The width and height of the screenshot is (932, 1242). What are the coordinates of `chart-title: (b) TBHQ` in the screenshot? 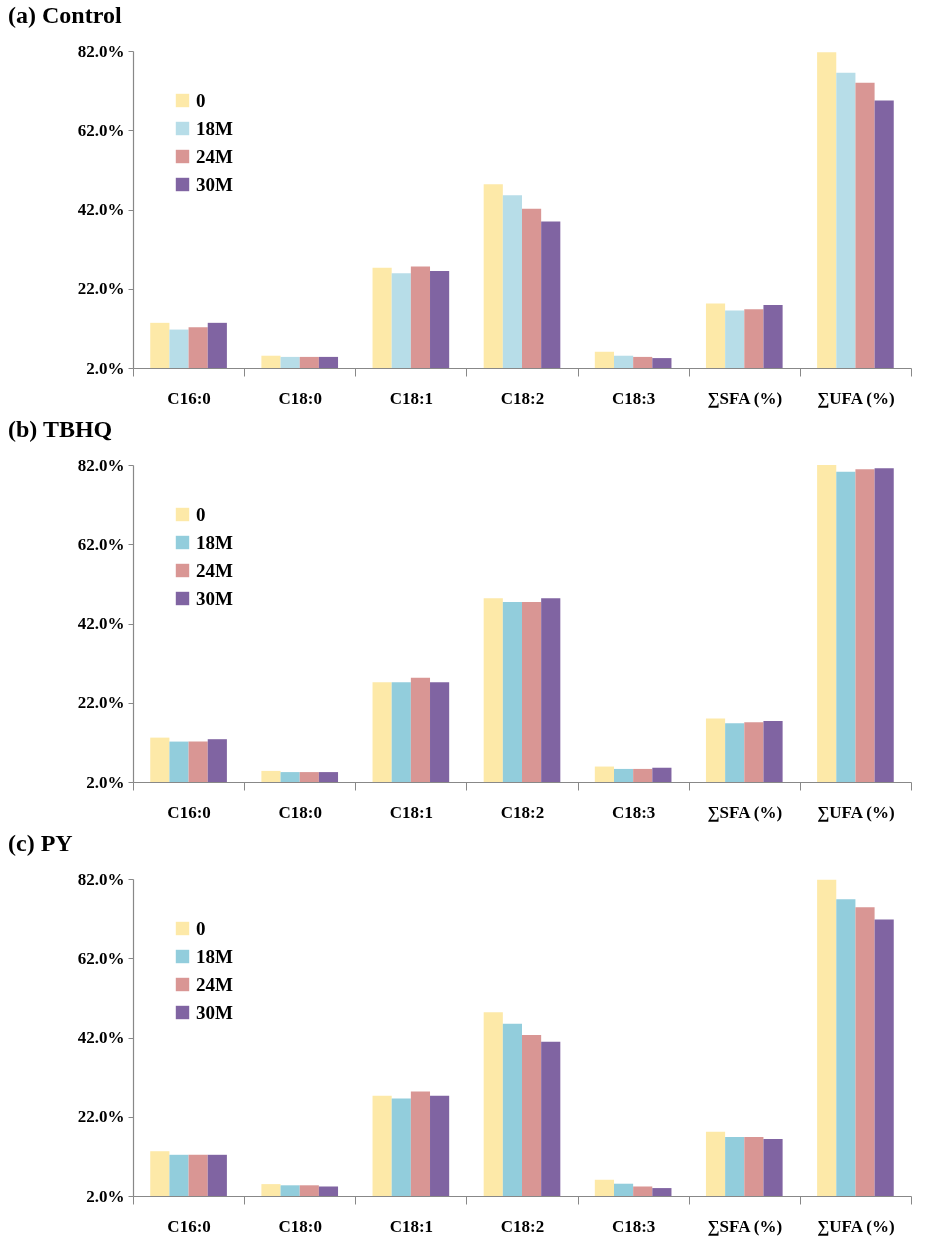 It's located at (60, 429).